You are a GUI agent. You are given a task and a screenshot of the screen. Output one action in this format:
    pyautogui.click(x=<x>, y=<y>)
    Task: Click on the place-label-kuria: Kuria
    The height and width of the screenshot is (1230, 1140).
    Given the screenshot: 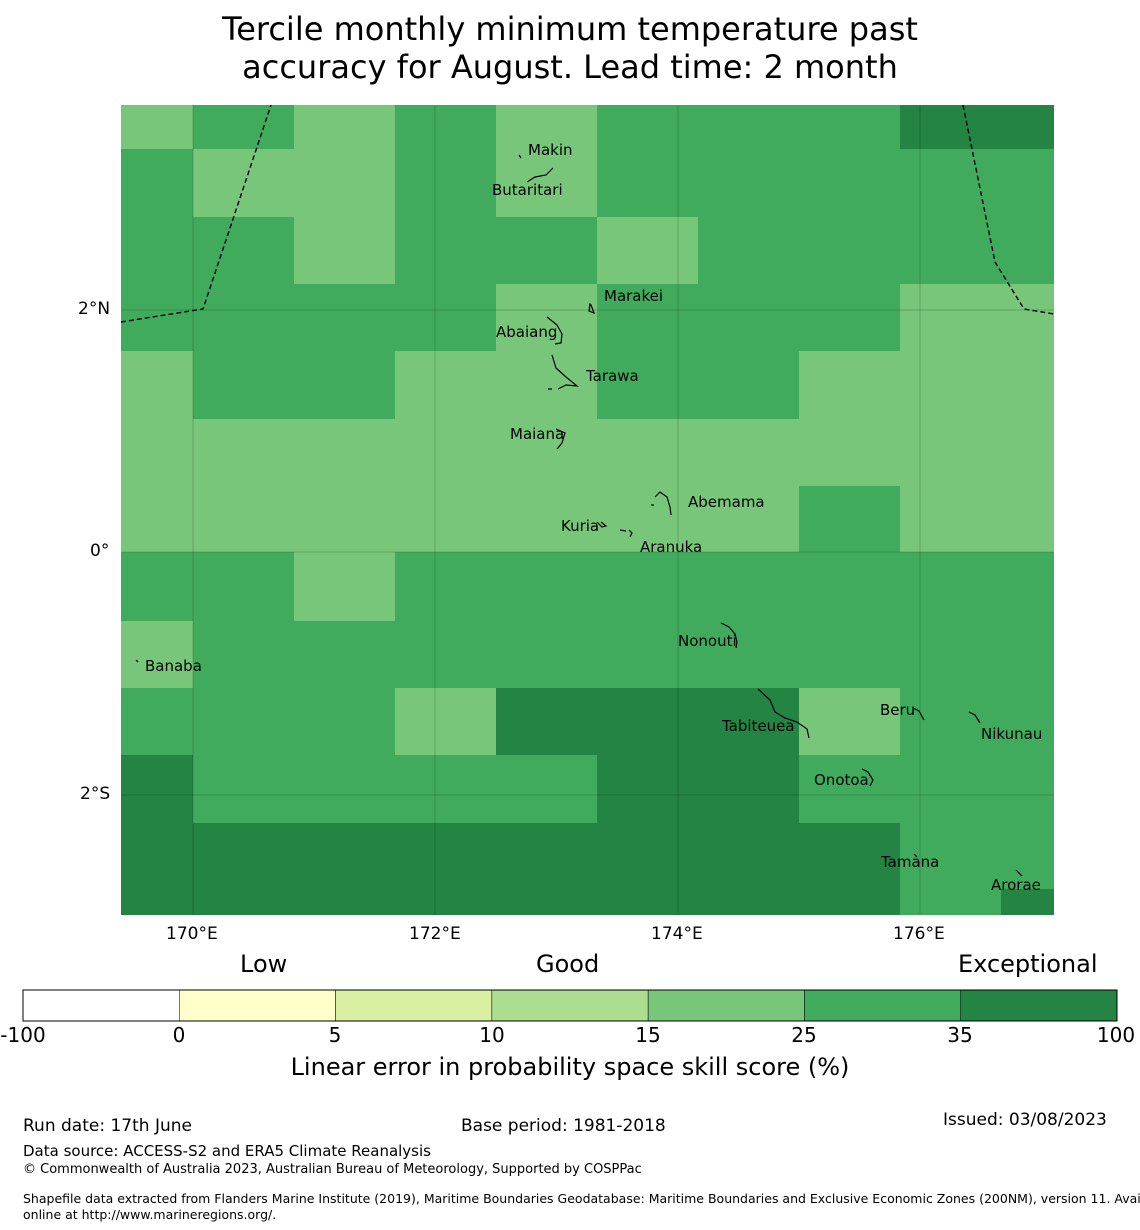 What is the action you would take?
    pyautogui.click(x=580, y=526)
    